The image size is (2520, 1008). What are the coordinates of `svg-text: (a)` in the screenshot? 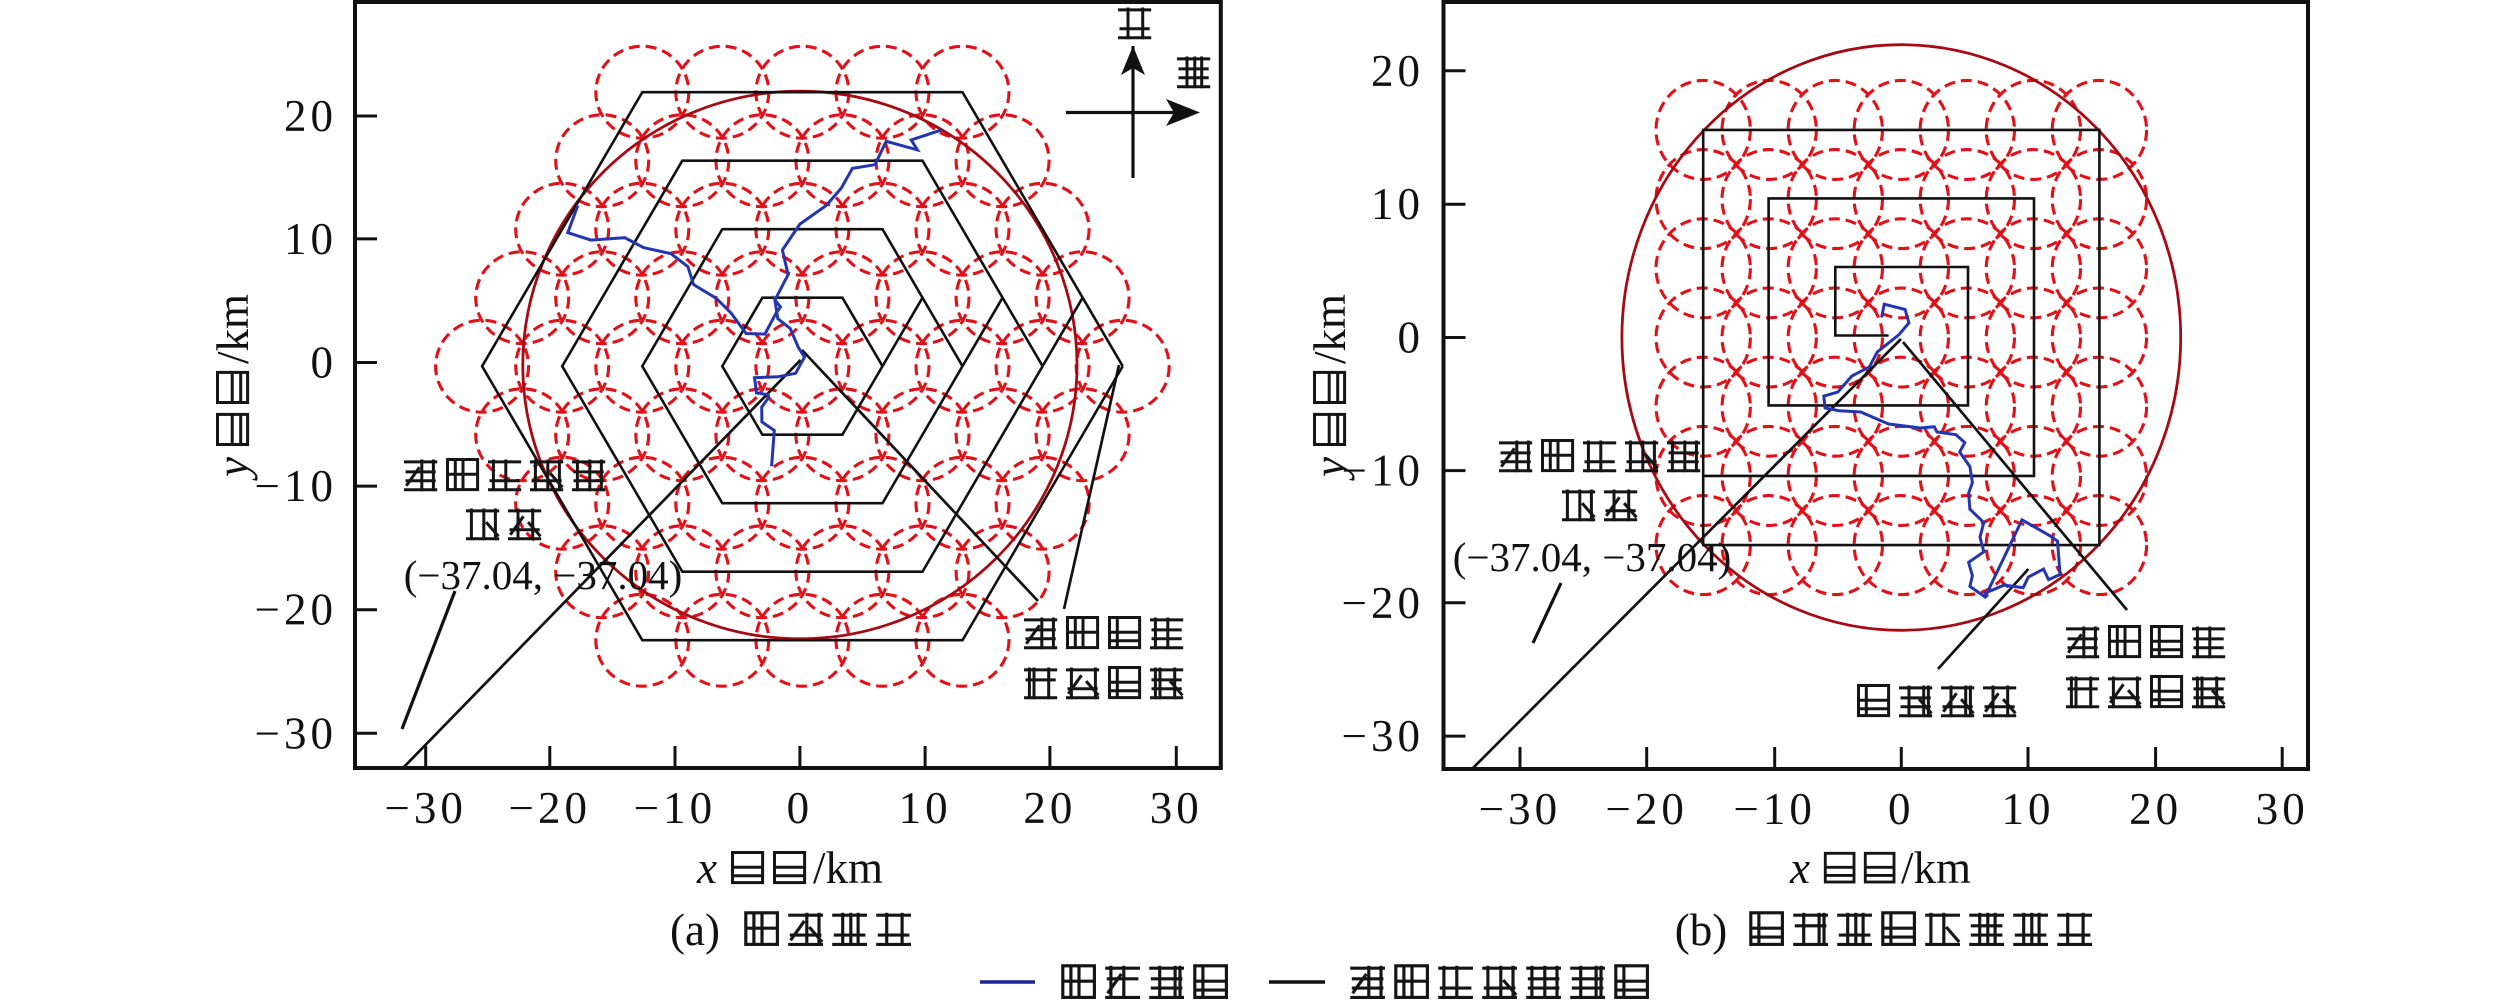 It's located at (695, 930).